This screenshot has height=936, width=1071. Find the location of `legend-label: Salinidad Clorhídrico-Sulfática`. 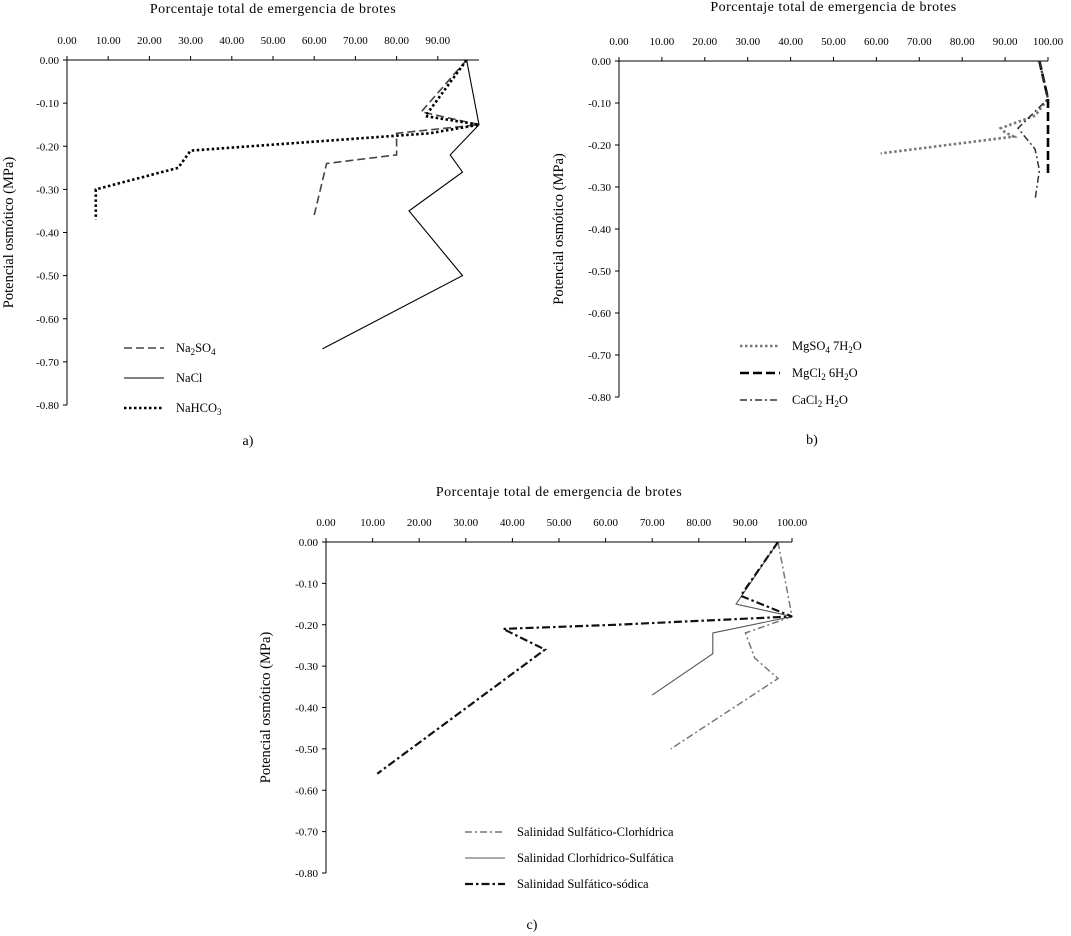

legend-label: Salinidad Clorhídrico-Sulfática is located at coordinates (595, 858).